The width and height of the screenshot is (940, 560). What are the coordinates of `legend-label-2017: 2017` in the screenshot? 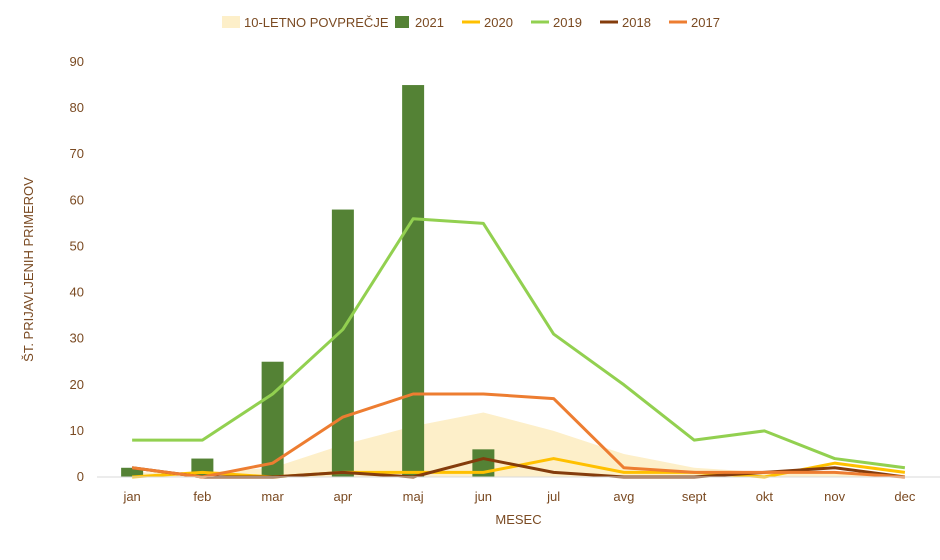 It's located at (705, 22).